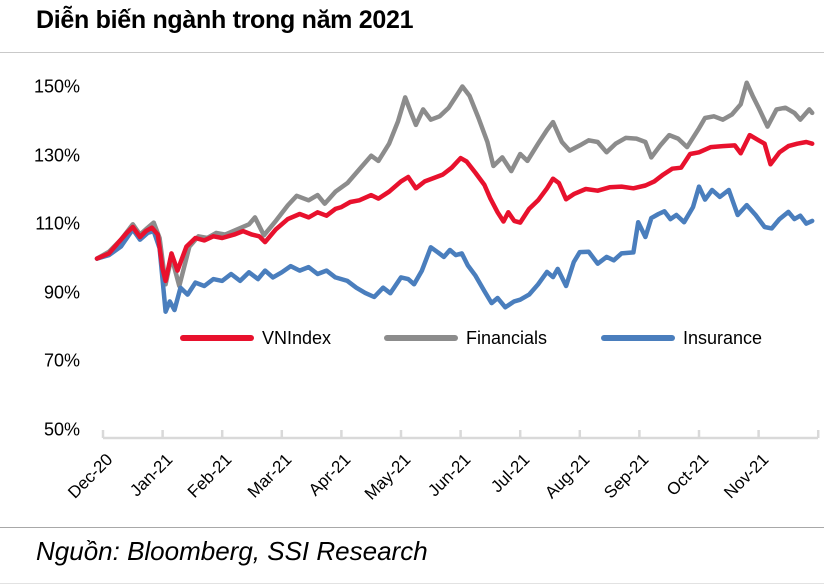 This screenshot has height=586, width=824. I want to click on legend-item-insurance: Insurance, so click(682, 337).